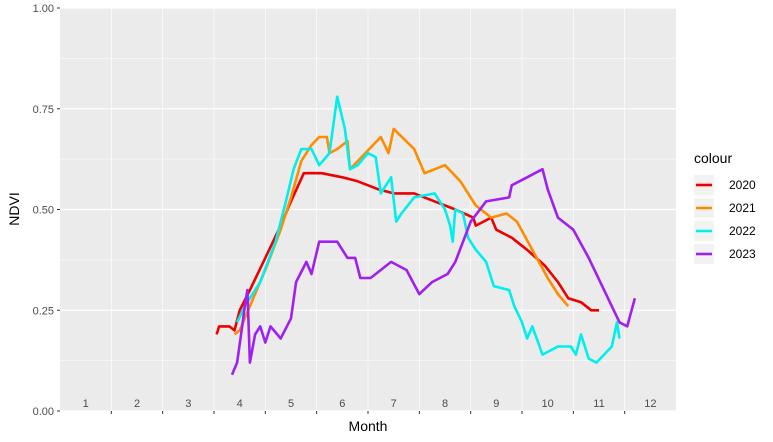 This screenshot has height=442, width=773. What do you see at coordinates (369, 406) in the screenshot?
I see `x-axis: 1 2 3 4 5 6 7 8 9 10 11 12` at bounding box center [369, 406].